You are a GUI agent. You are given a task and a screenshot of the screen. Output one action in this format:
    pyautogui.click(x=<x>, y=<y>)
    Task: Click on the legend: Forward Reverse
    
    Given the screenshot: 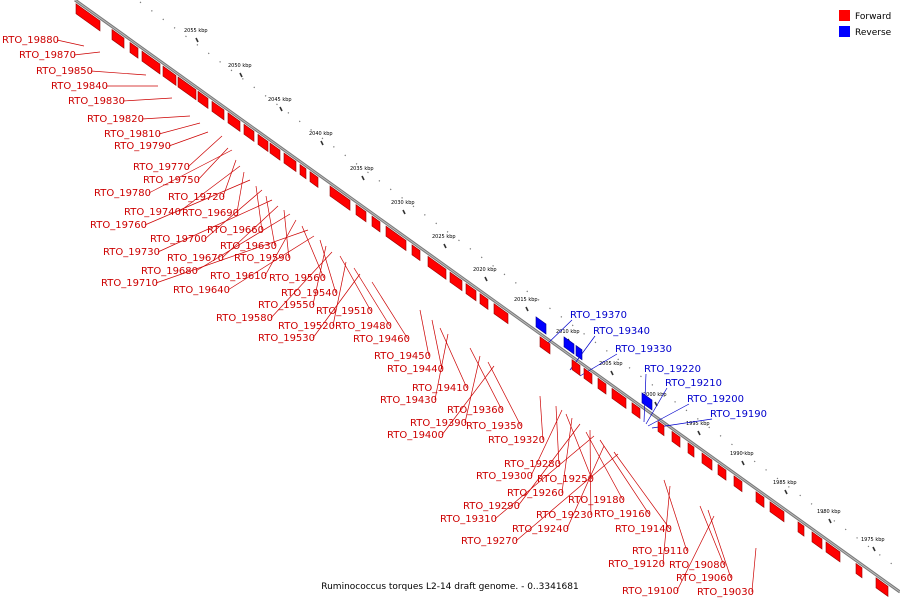 What is the action you would take?
    pyautogui.click(x=865, y=24)
    